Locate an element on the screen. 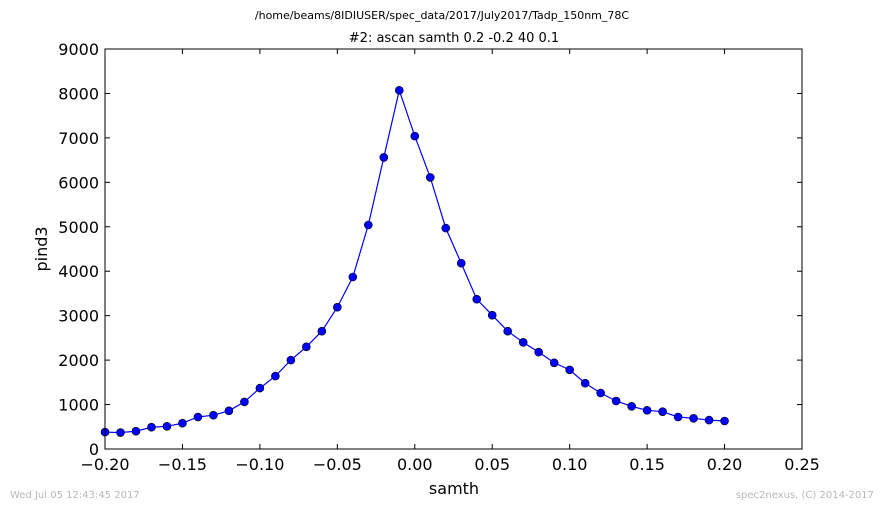  x-tick-label: −0.15 is located at coordinates (182, 464).